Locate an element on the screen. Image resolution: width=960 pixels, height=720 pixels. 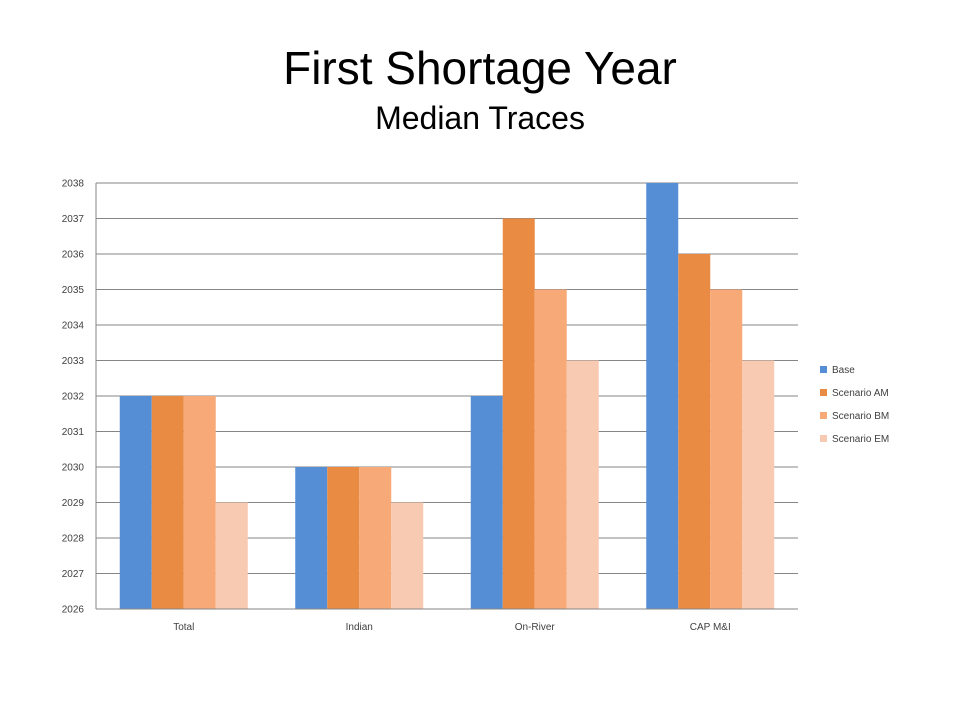
x-tick-label: CAP M&I is located at coordinates (710, 627).